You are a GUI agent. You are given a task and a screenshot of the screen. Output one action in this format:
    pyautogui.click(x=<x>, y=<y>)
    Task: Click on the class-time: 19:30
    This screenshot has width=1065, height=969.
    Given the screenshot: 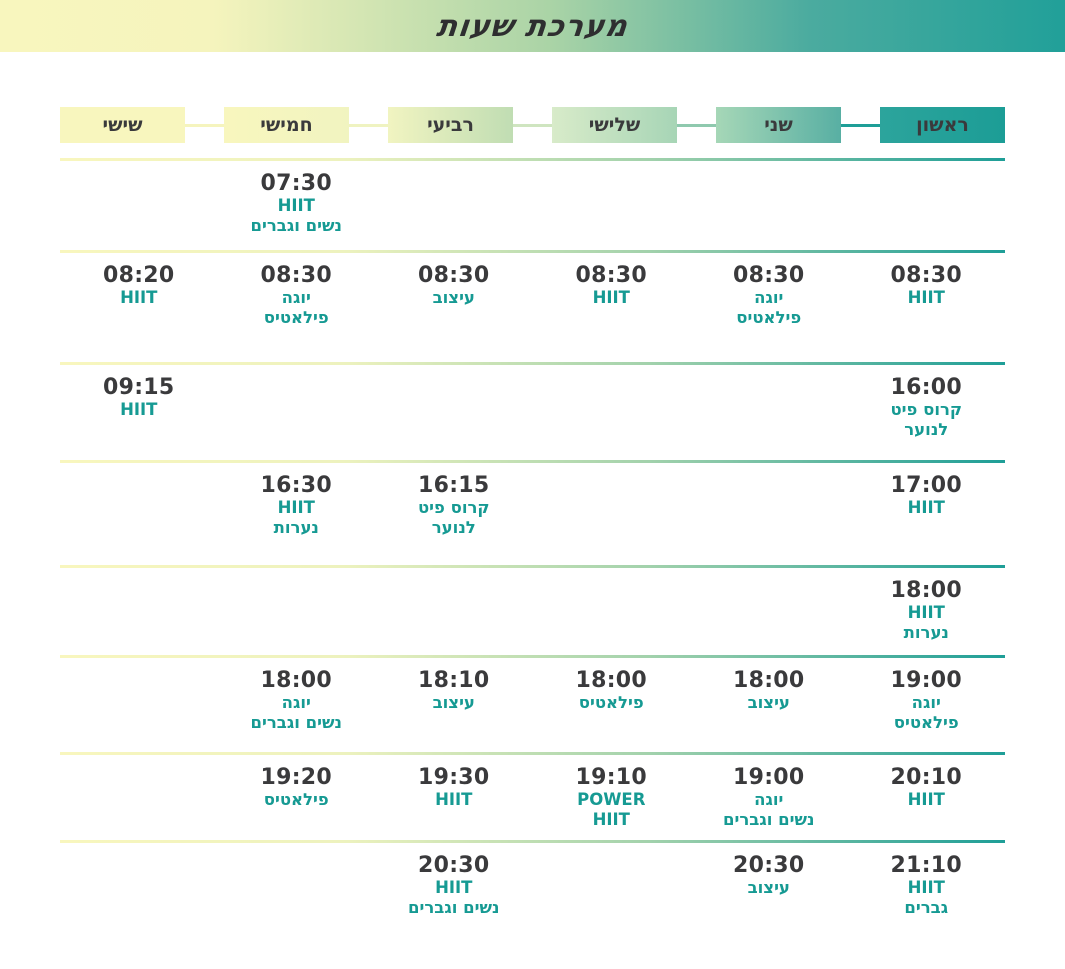 What is the action you would take?
    pyautogui.click(x=453, y=777)
    